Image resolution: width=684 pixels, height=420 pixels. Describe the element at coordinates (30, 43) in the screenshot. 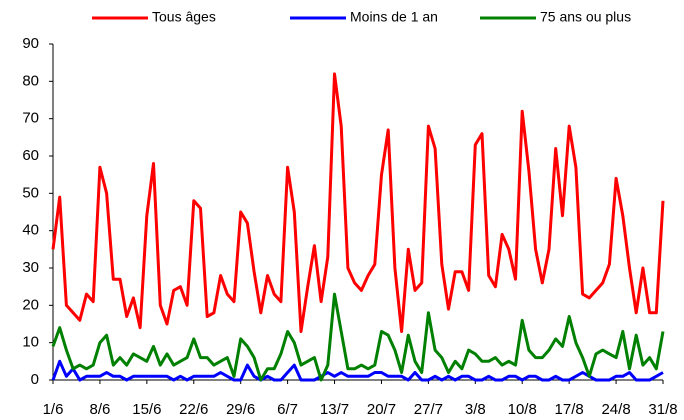

I see `y-tick-label: 90` at that location.